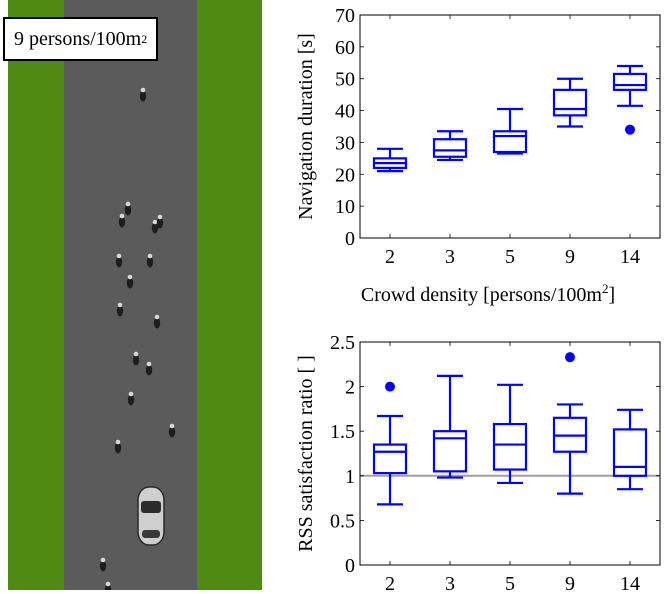 This screenshot has height=594, width=667. I want to click on autonomous-vehicle, so click(151, 516).